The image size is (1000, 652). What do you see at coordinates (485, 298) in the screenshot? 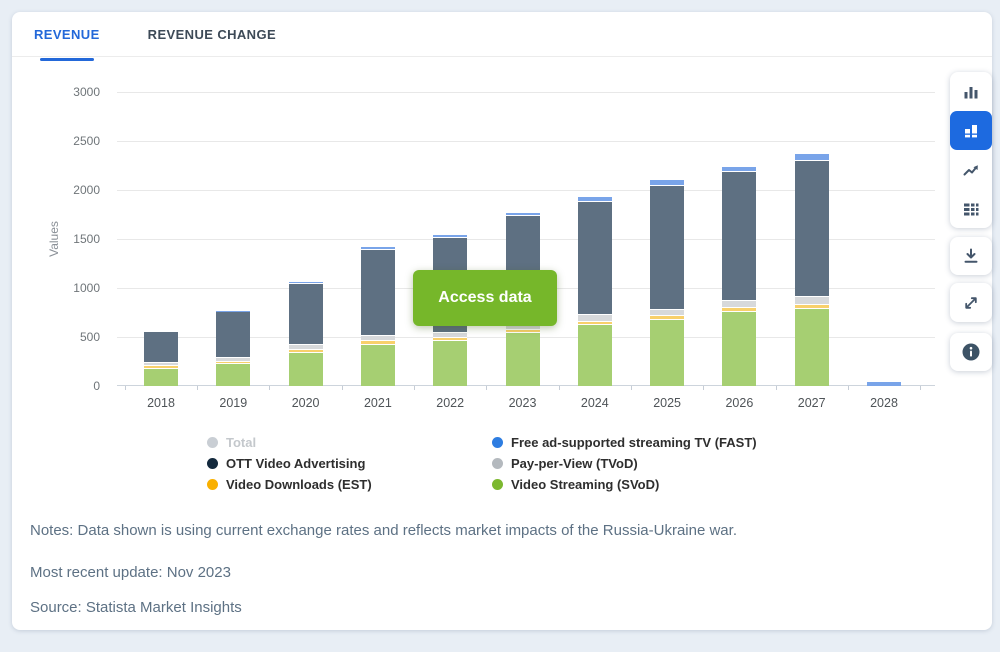
I see `access-data-button: Access data` at bounding box center [485, 298].